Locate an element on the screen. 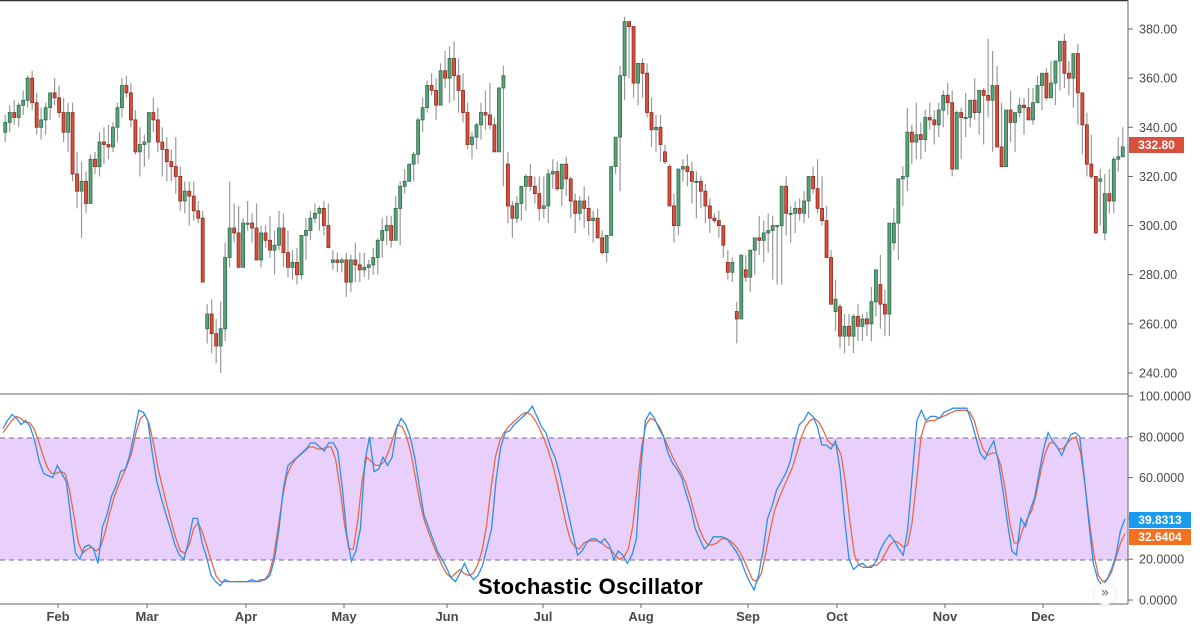  scroll-to-latest-button: » is located at coordinates (1105, 594).